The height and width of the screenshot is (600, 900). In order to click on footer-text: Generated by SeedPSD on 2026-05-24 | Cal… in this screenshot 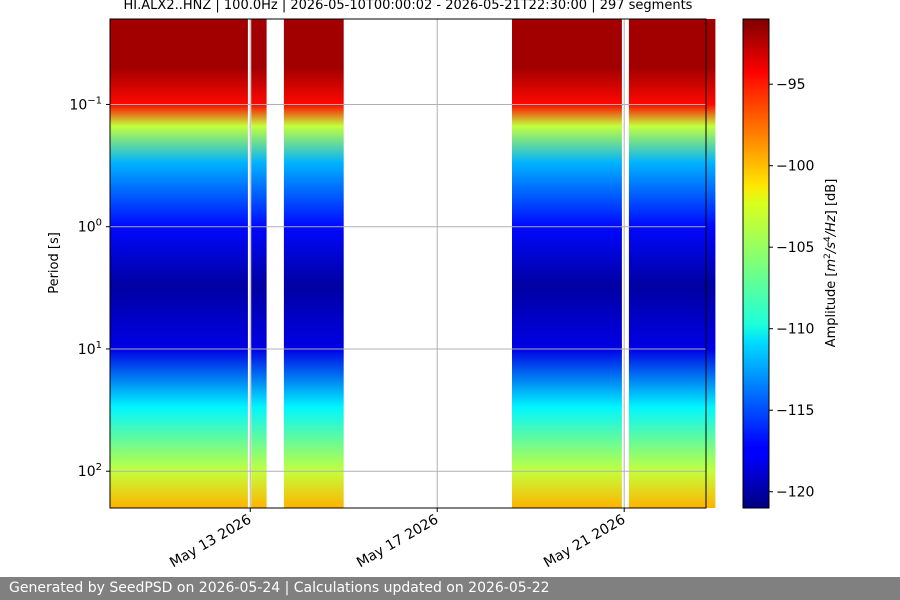, I will do `click(279, 588)`.